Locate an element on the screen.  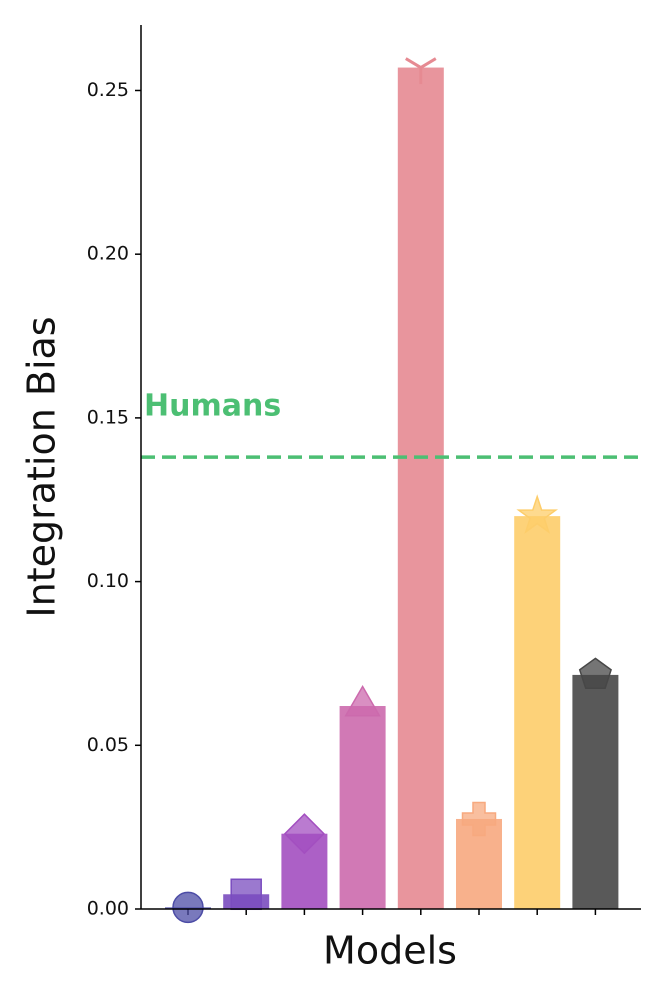
y-tick-label: 0.15 is located at coordinates (108, 417).